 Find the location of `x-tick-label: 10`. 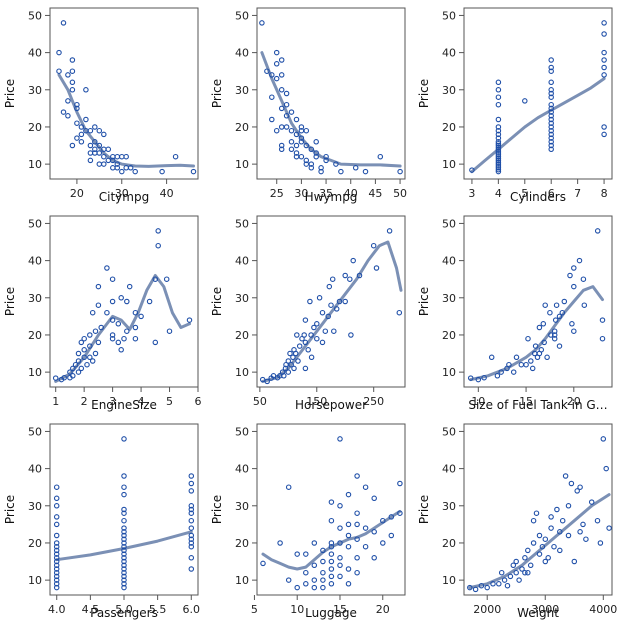

x-tick-label: 10 is located at coordinates (478, 401).